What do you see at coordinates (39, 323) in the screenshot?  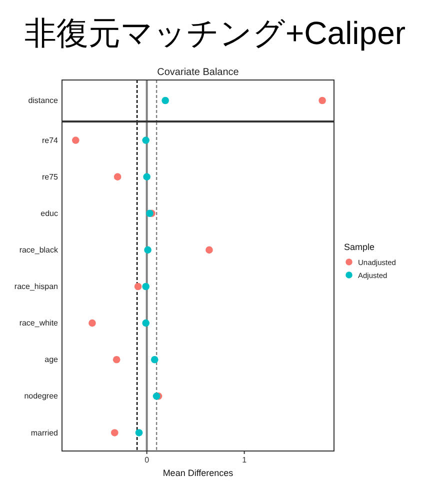 I see `y-tick-label: race_white` at bounding box center [39, 323].